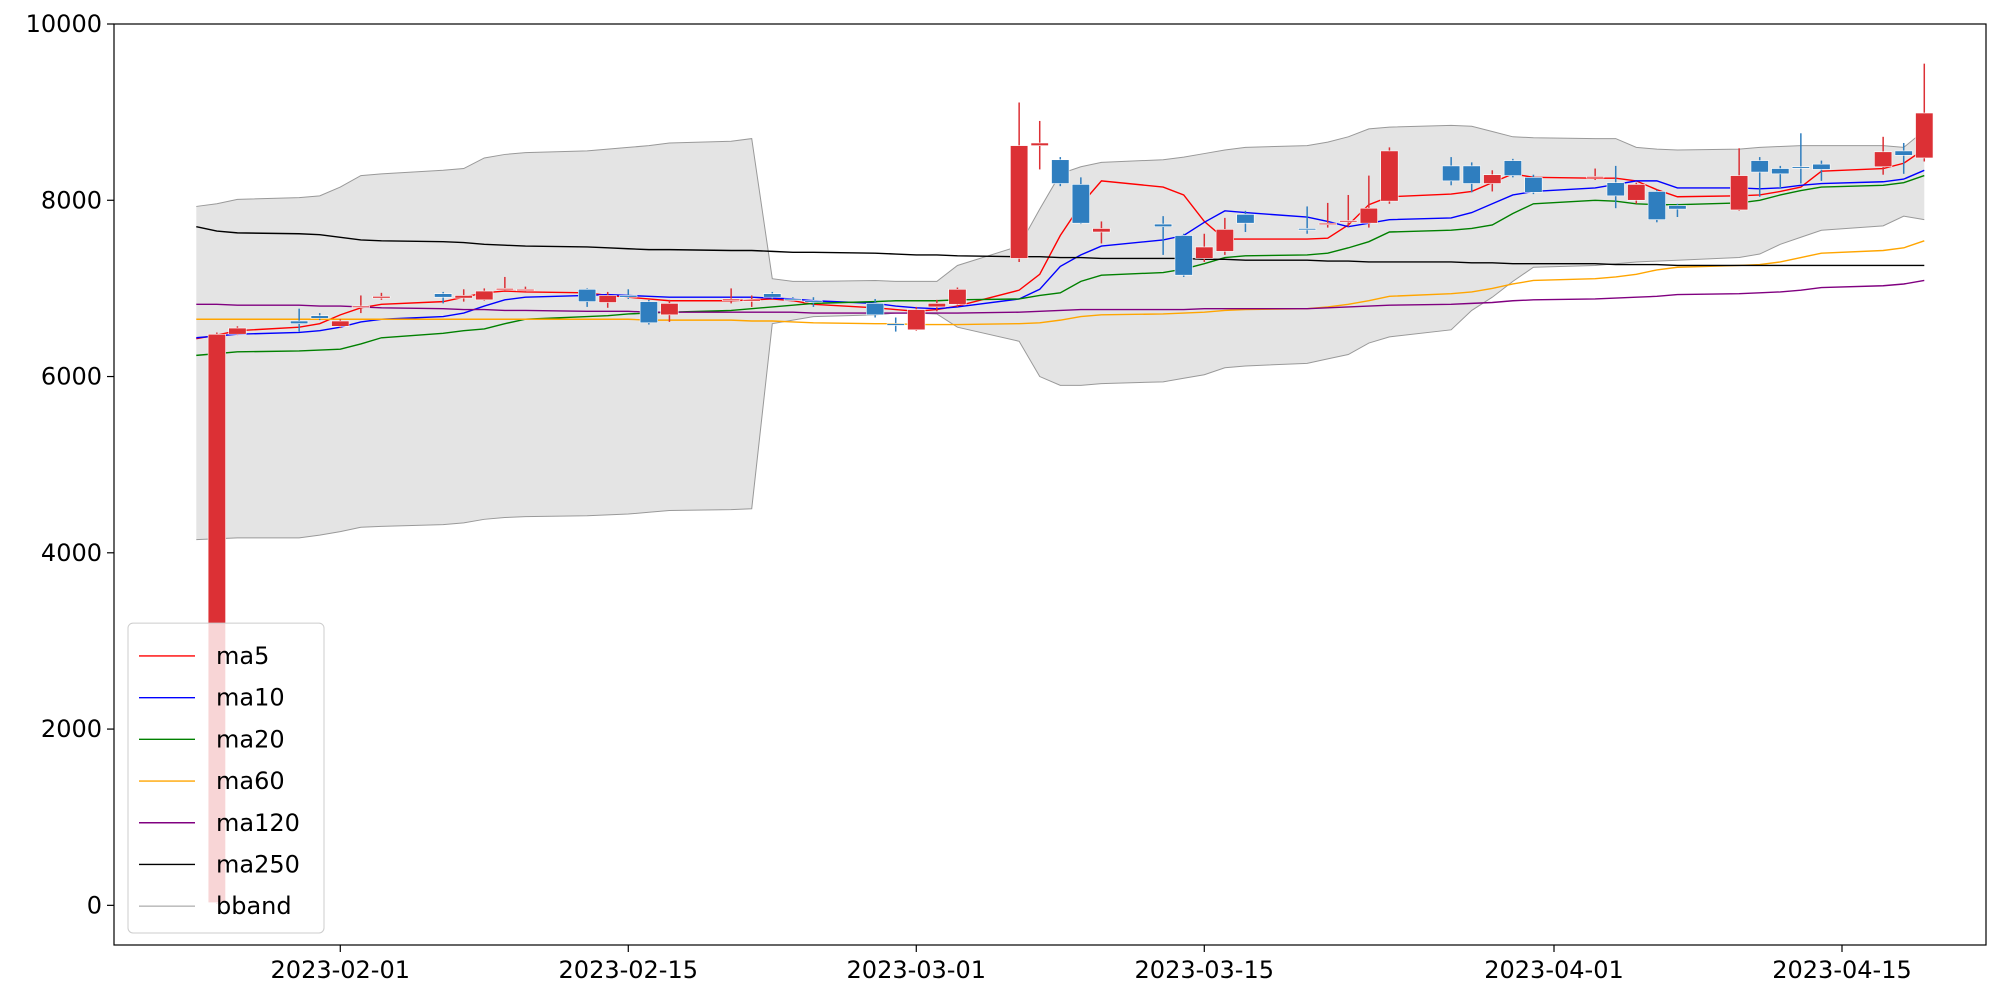  I want to click on x-tick-label: 2023-03-15, so click(1204, 970).